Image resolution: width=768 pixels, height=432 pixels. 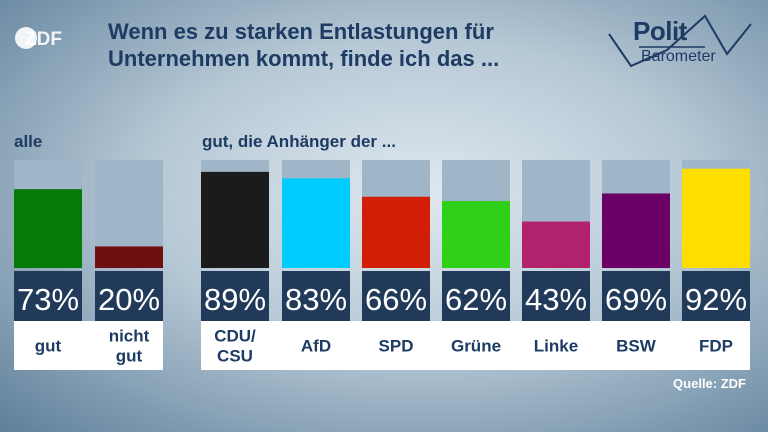 What do you see at coordinates (316, 299) in the screenshot?
I see `percent-label: 83%` at bounding box center [316, 299].